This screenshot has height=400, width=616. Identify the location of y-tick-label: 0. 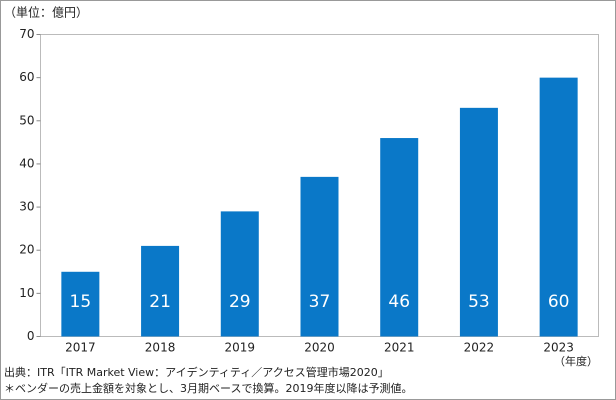
(31, 336).